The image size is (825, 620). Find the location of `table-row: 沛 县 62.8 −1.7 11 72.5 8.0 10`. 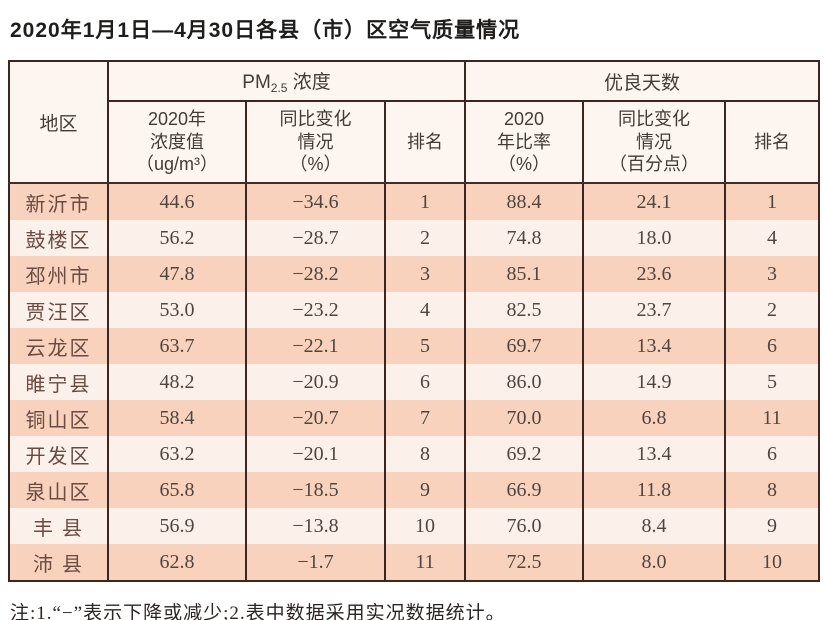

table-row: 沛 县 62.8 −1.7 11 72.5 8.0 10 is located at coordinates (414, 562).